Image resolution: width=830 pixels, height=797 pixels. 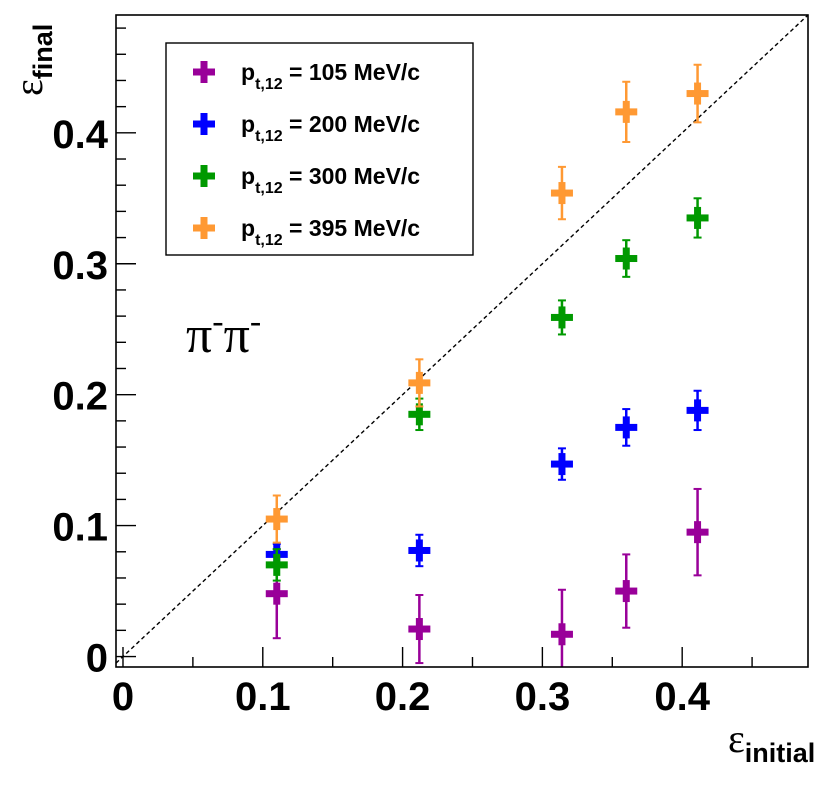 What do you see at coordinates (223, 333) in the screenshot?
I see `particle-annotation: π-π-` at bounding box center [223, 333].